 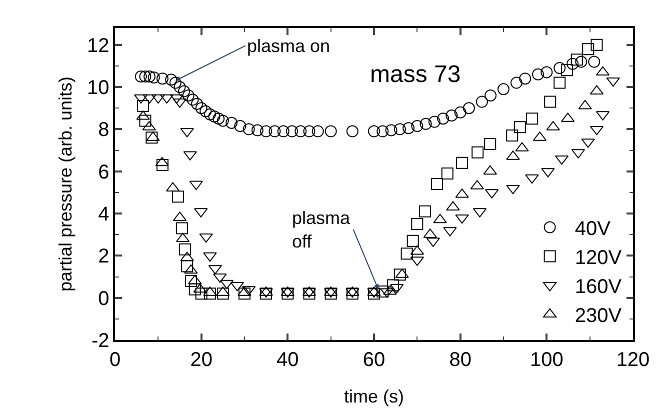 What do you see at coordinates (100, 341) in the screenshot?
I see `y-tick-label: -2` at bounding box center [100, 341].